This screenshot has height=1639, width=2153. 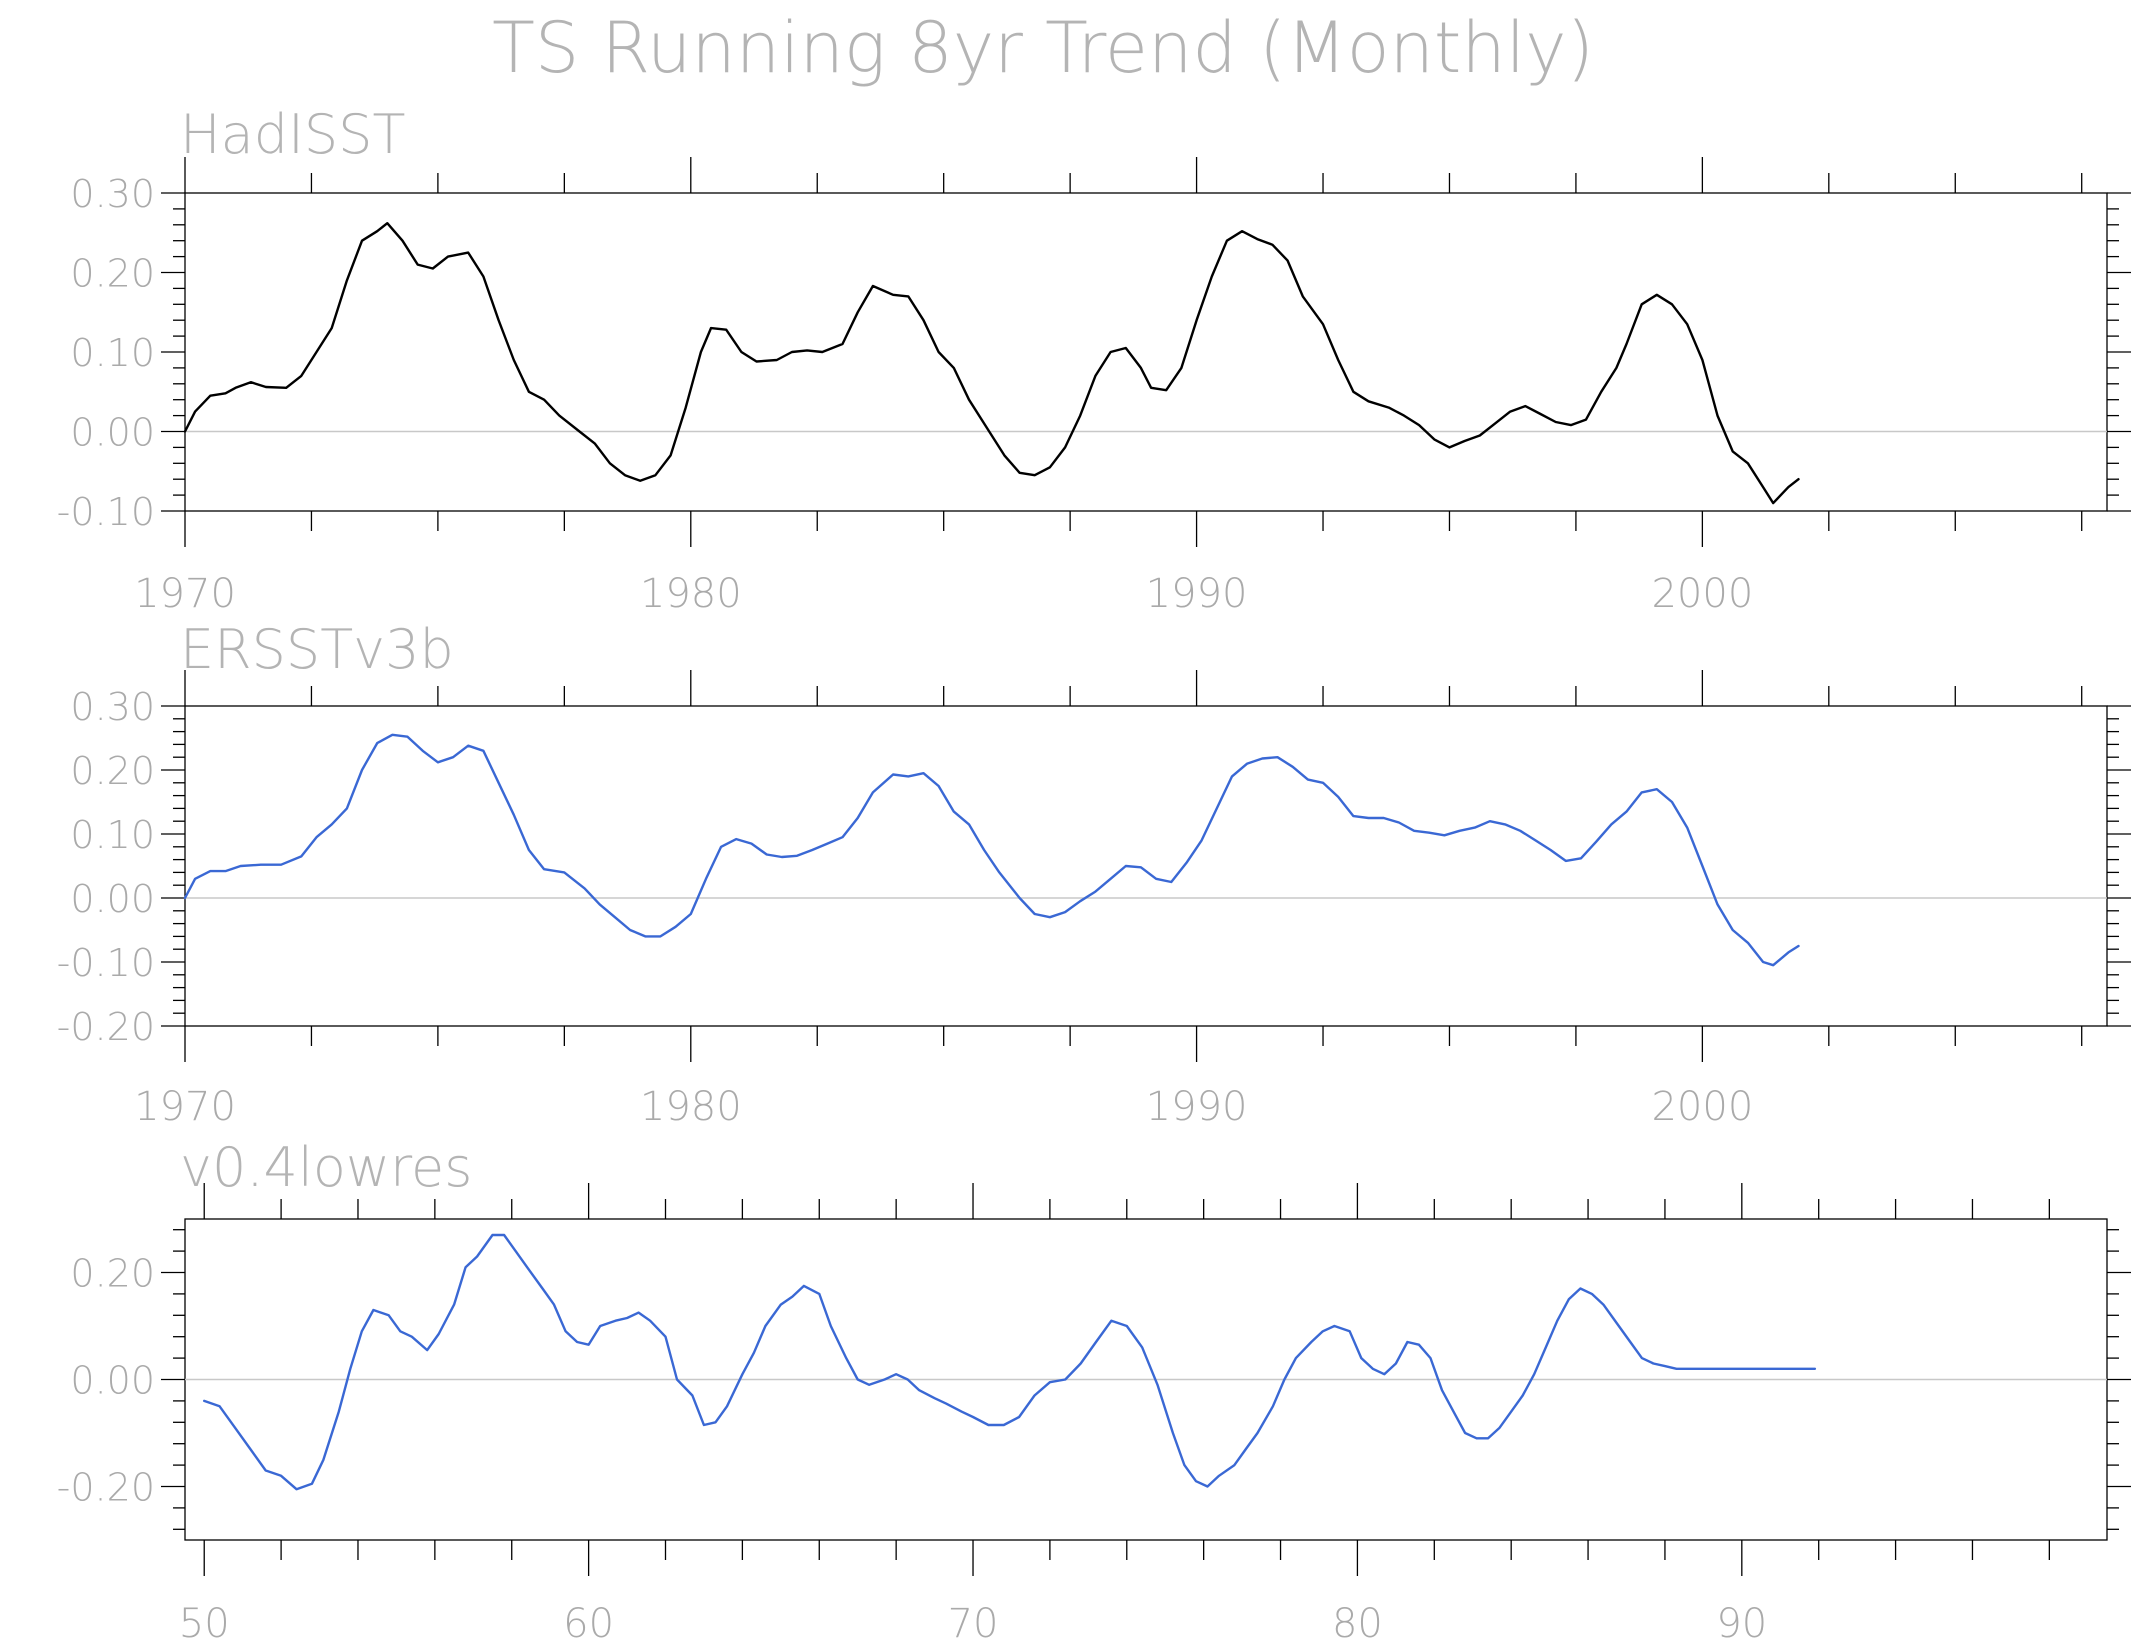 I want to click on panel-title-v04lowres: v0.4lowres, so click(x=326, y=1167).